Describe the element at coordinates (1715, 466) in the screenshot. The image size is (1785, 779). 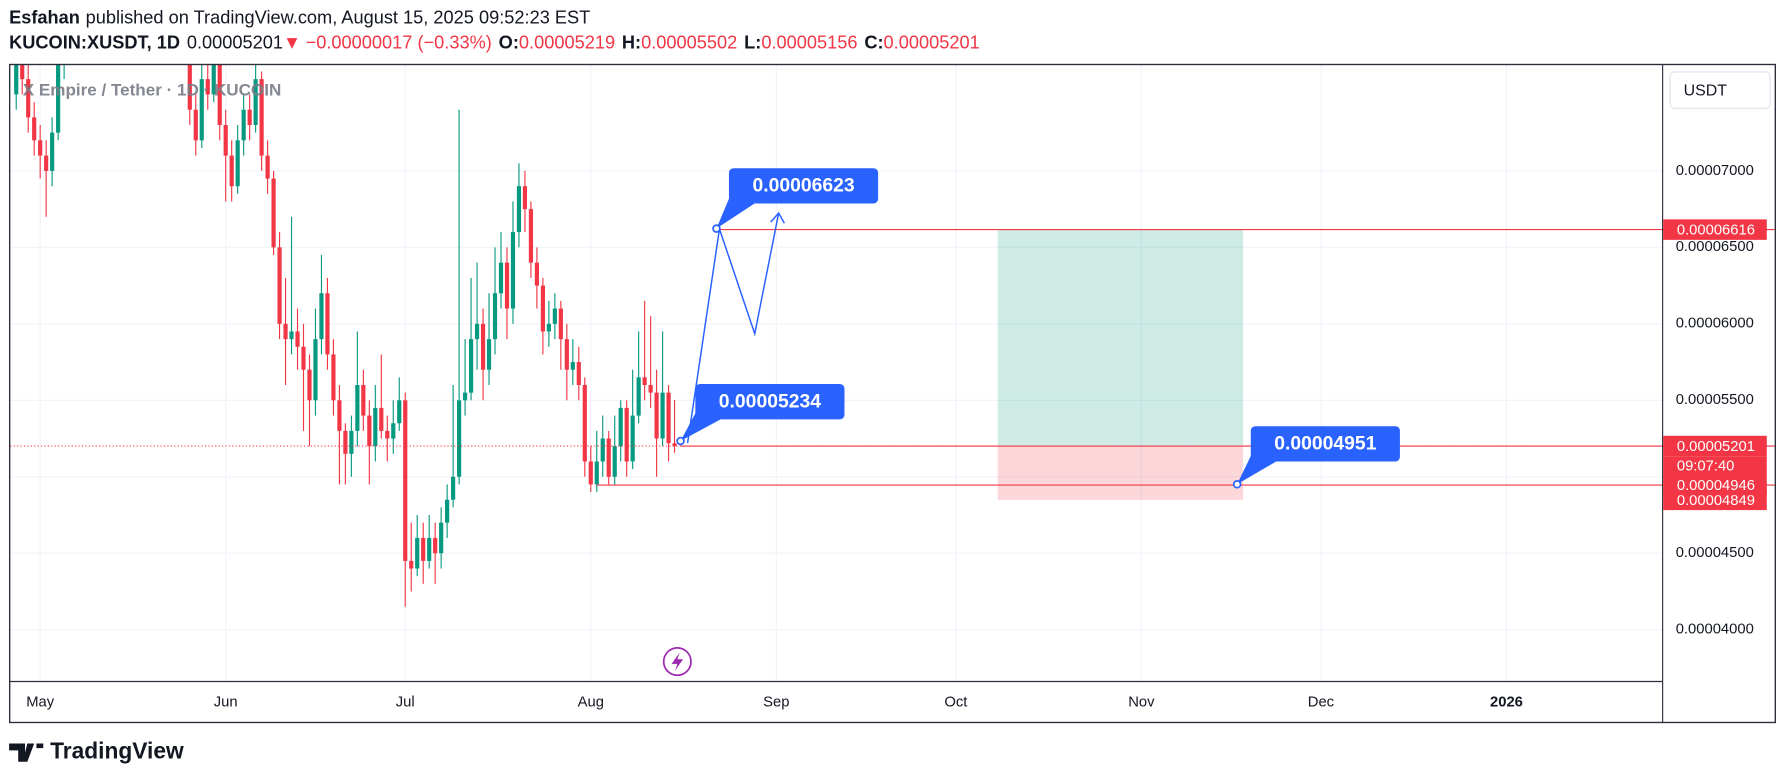
I see `countdown-bg` at that location.